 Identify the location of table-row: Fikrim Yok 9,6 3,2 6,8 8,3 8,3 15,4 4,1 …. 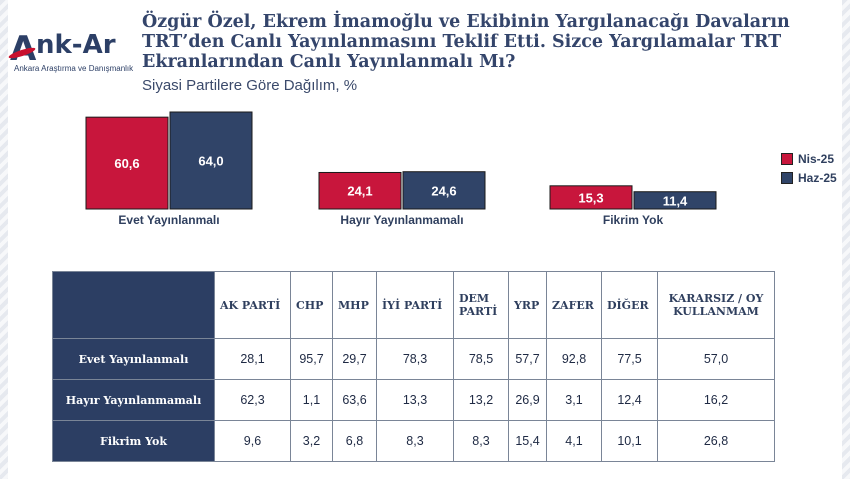
(413, 441).